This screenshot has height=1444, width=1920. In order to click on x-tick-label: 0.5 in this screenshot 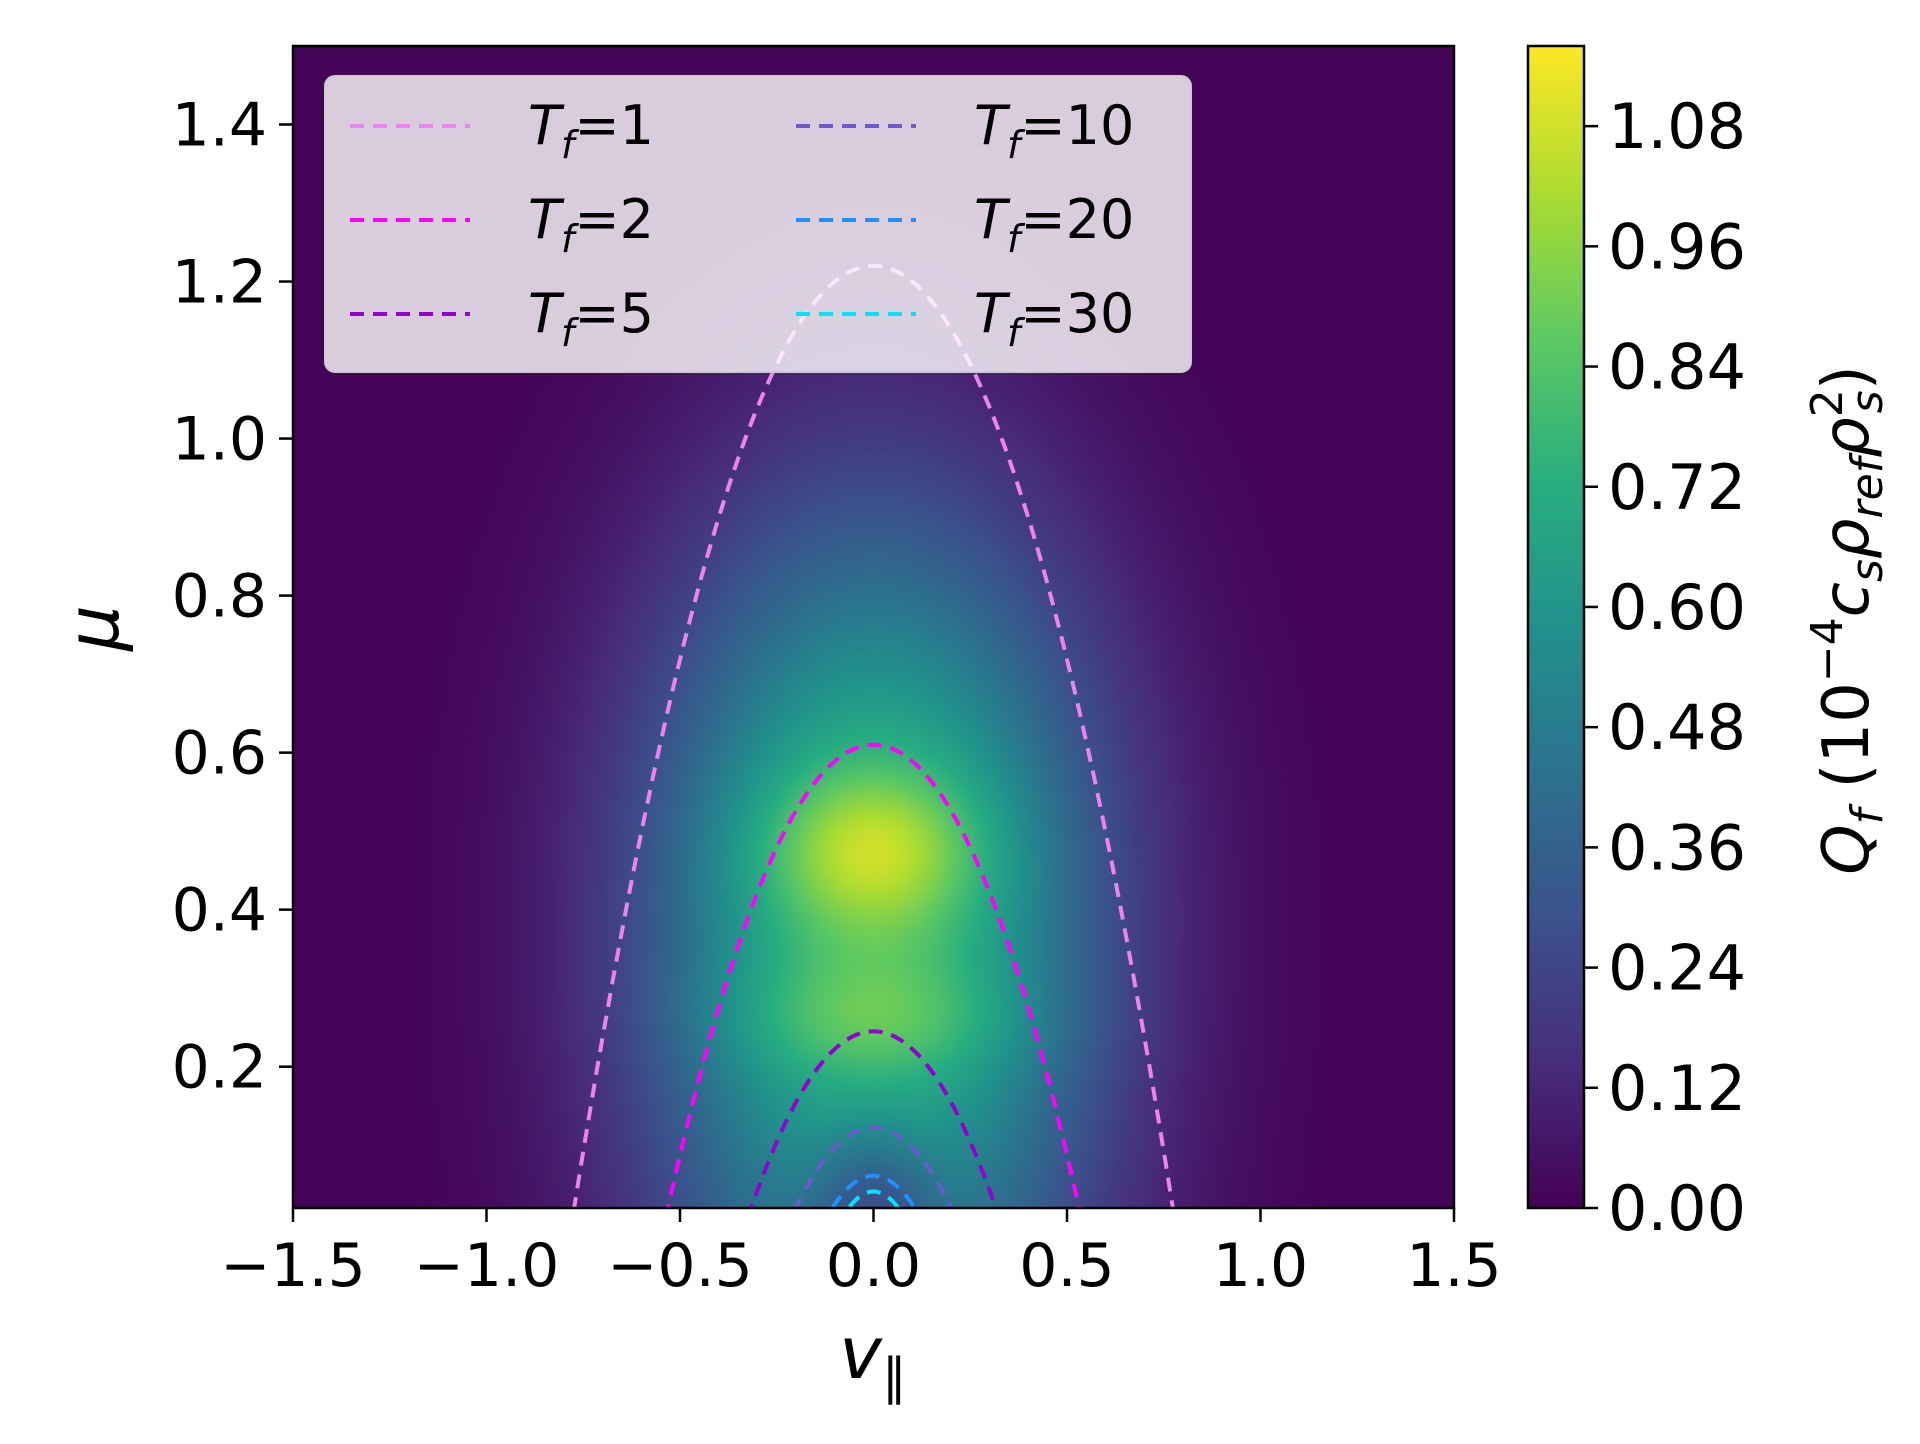, I will do `click(1066, 1266)`.